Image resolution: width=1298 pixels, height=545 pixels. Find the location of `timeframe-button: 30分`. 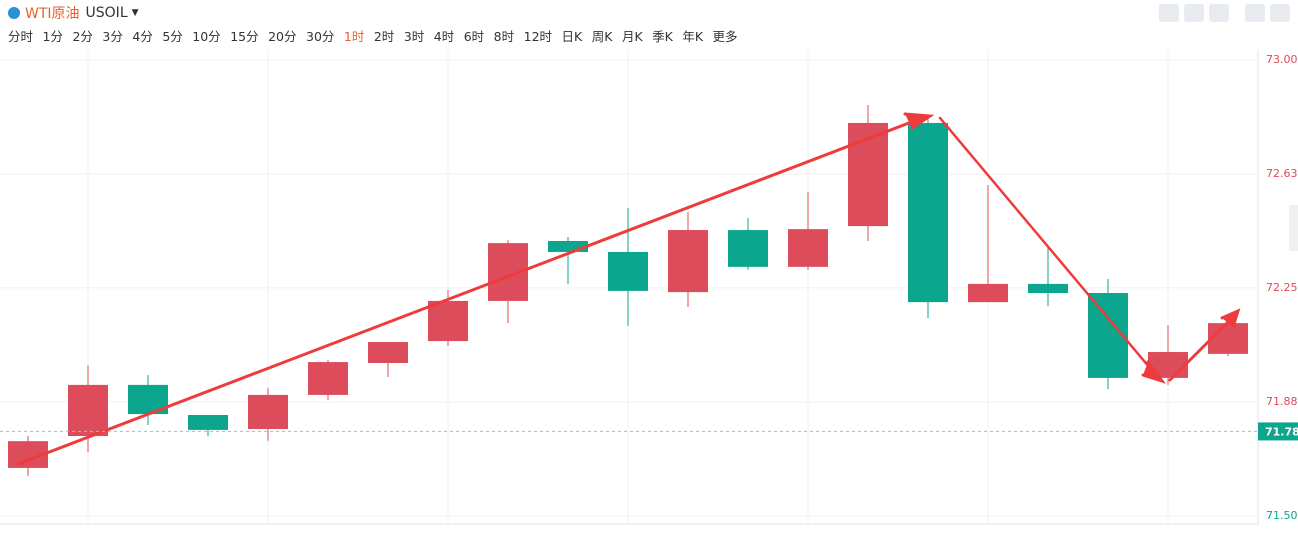

timeframe-button: 30分 is located at coordinates (320, 36).